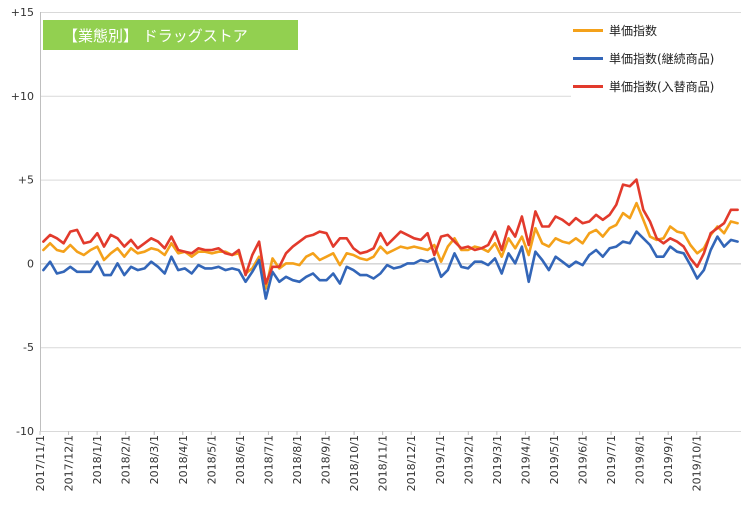 This screenshot has width=745, height=510. Describe the element at coordinates (97, 459) in the screenshot. I see `x-tick-label: 2018/1/1` at that location.